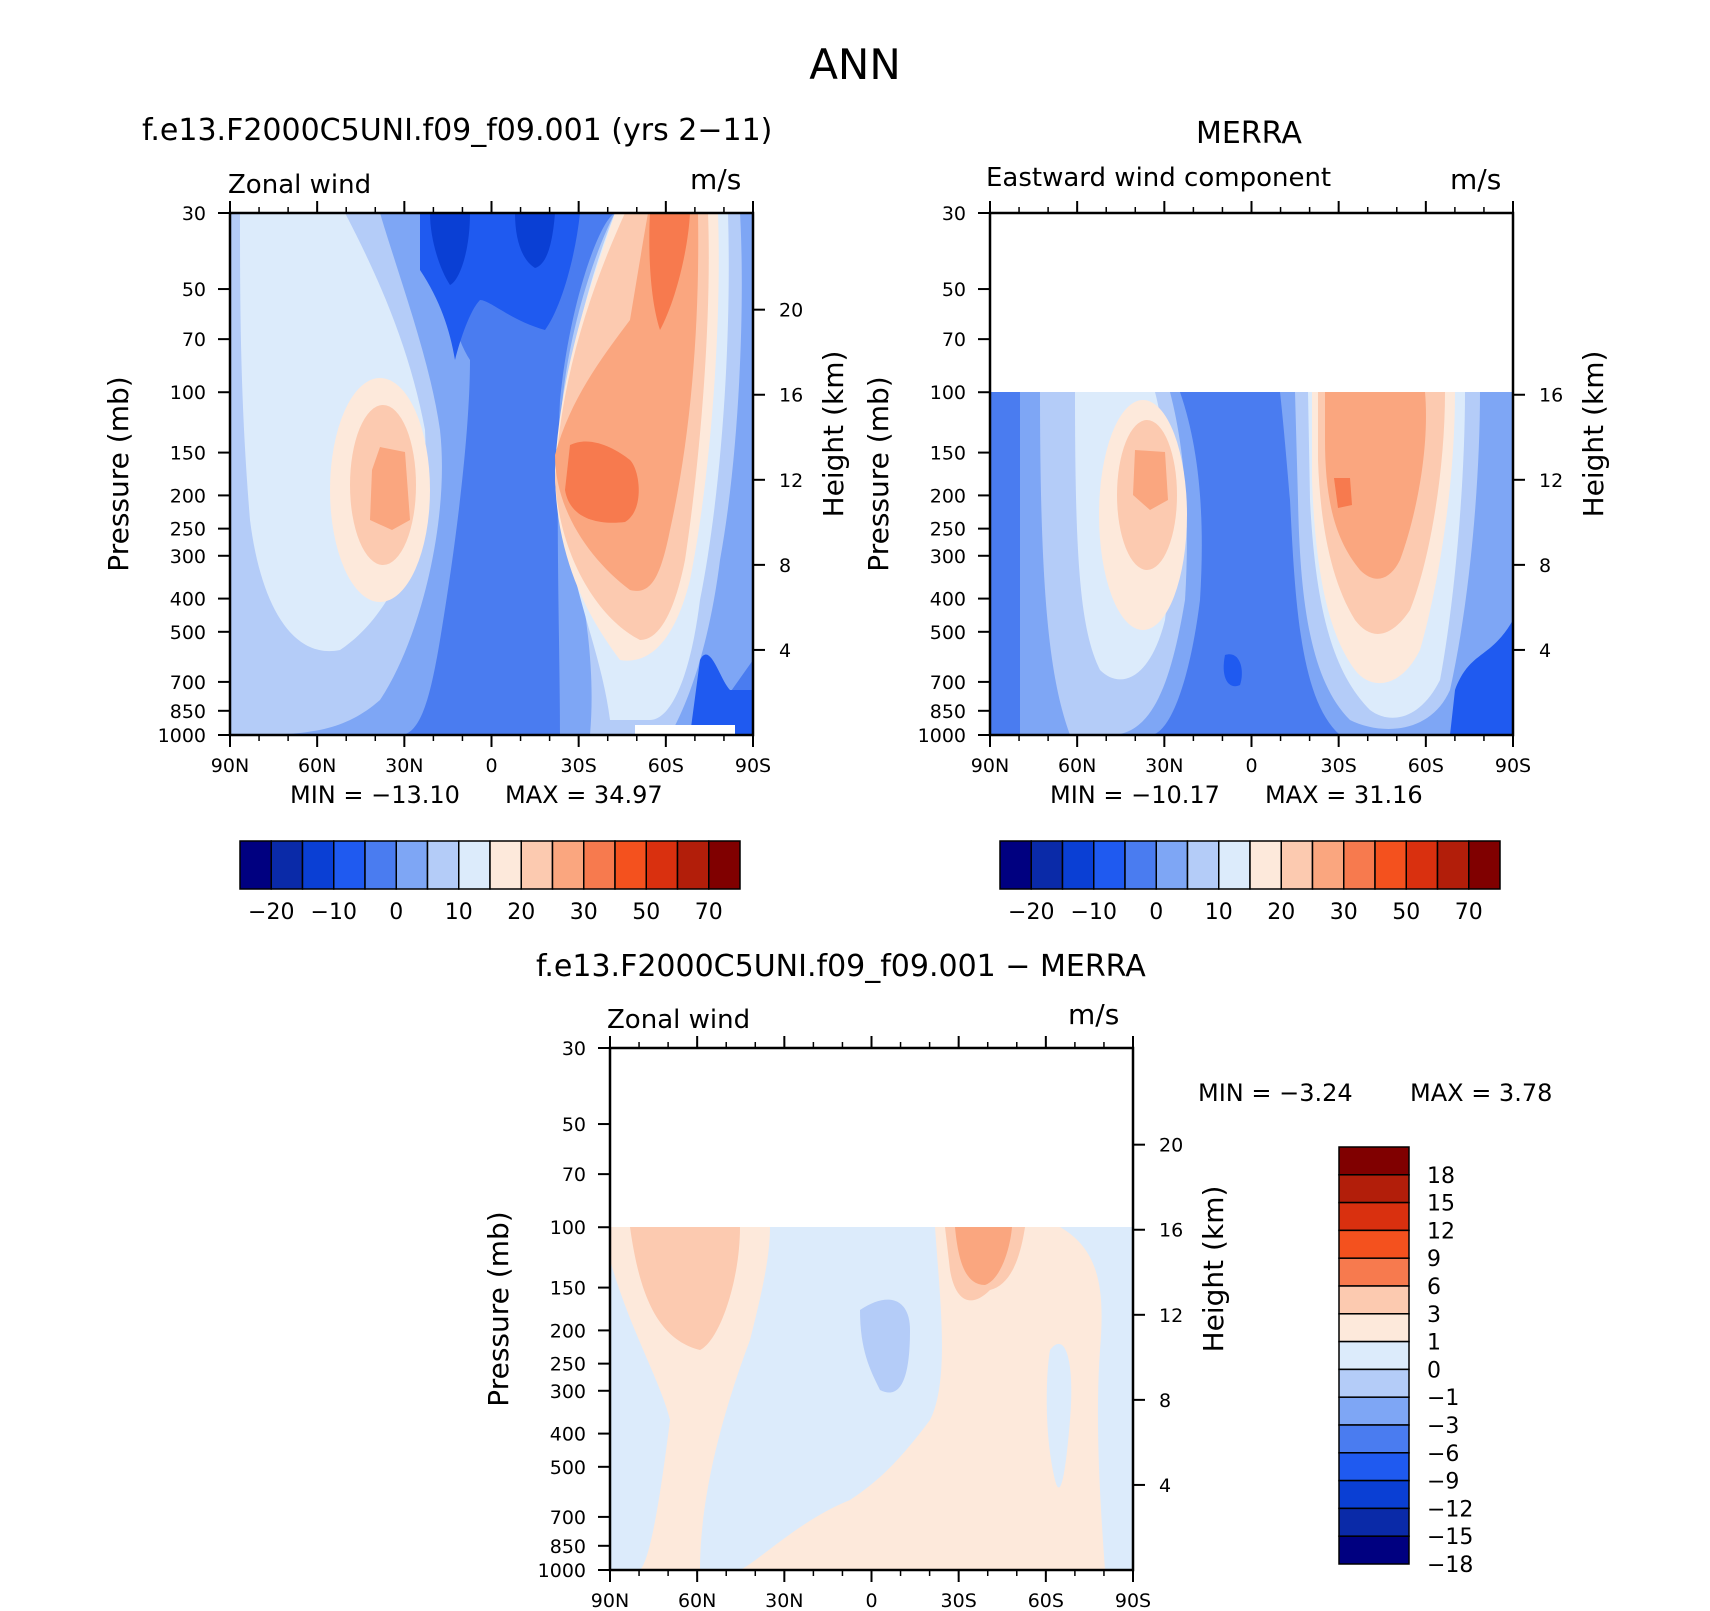  Describe the element at coordinates (1434, 1287) in the screenshot. I see `panel3-colorbar-label: 6` at that location.